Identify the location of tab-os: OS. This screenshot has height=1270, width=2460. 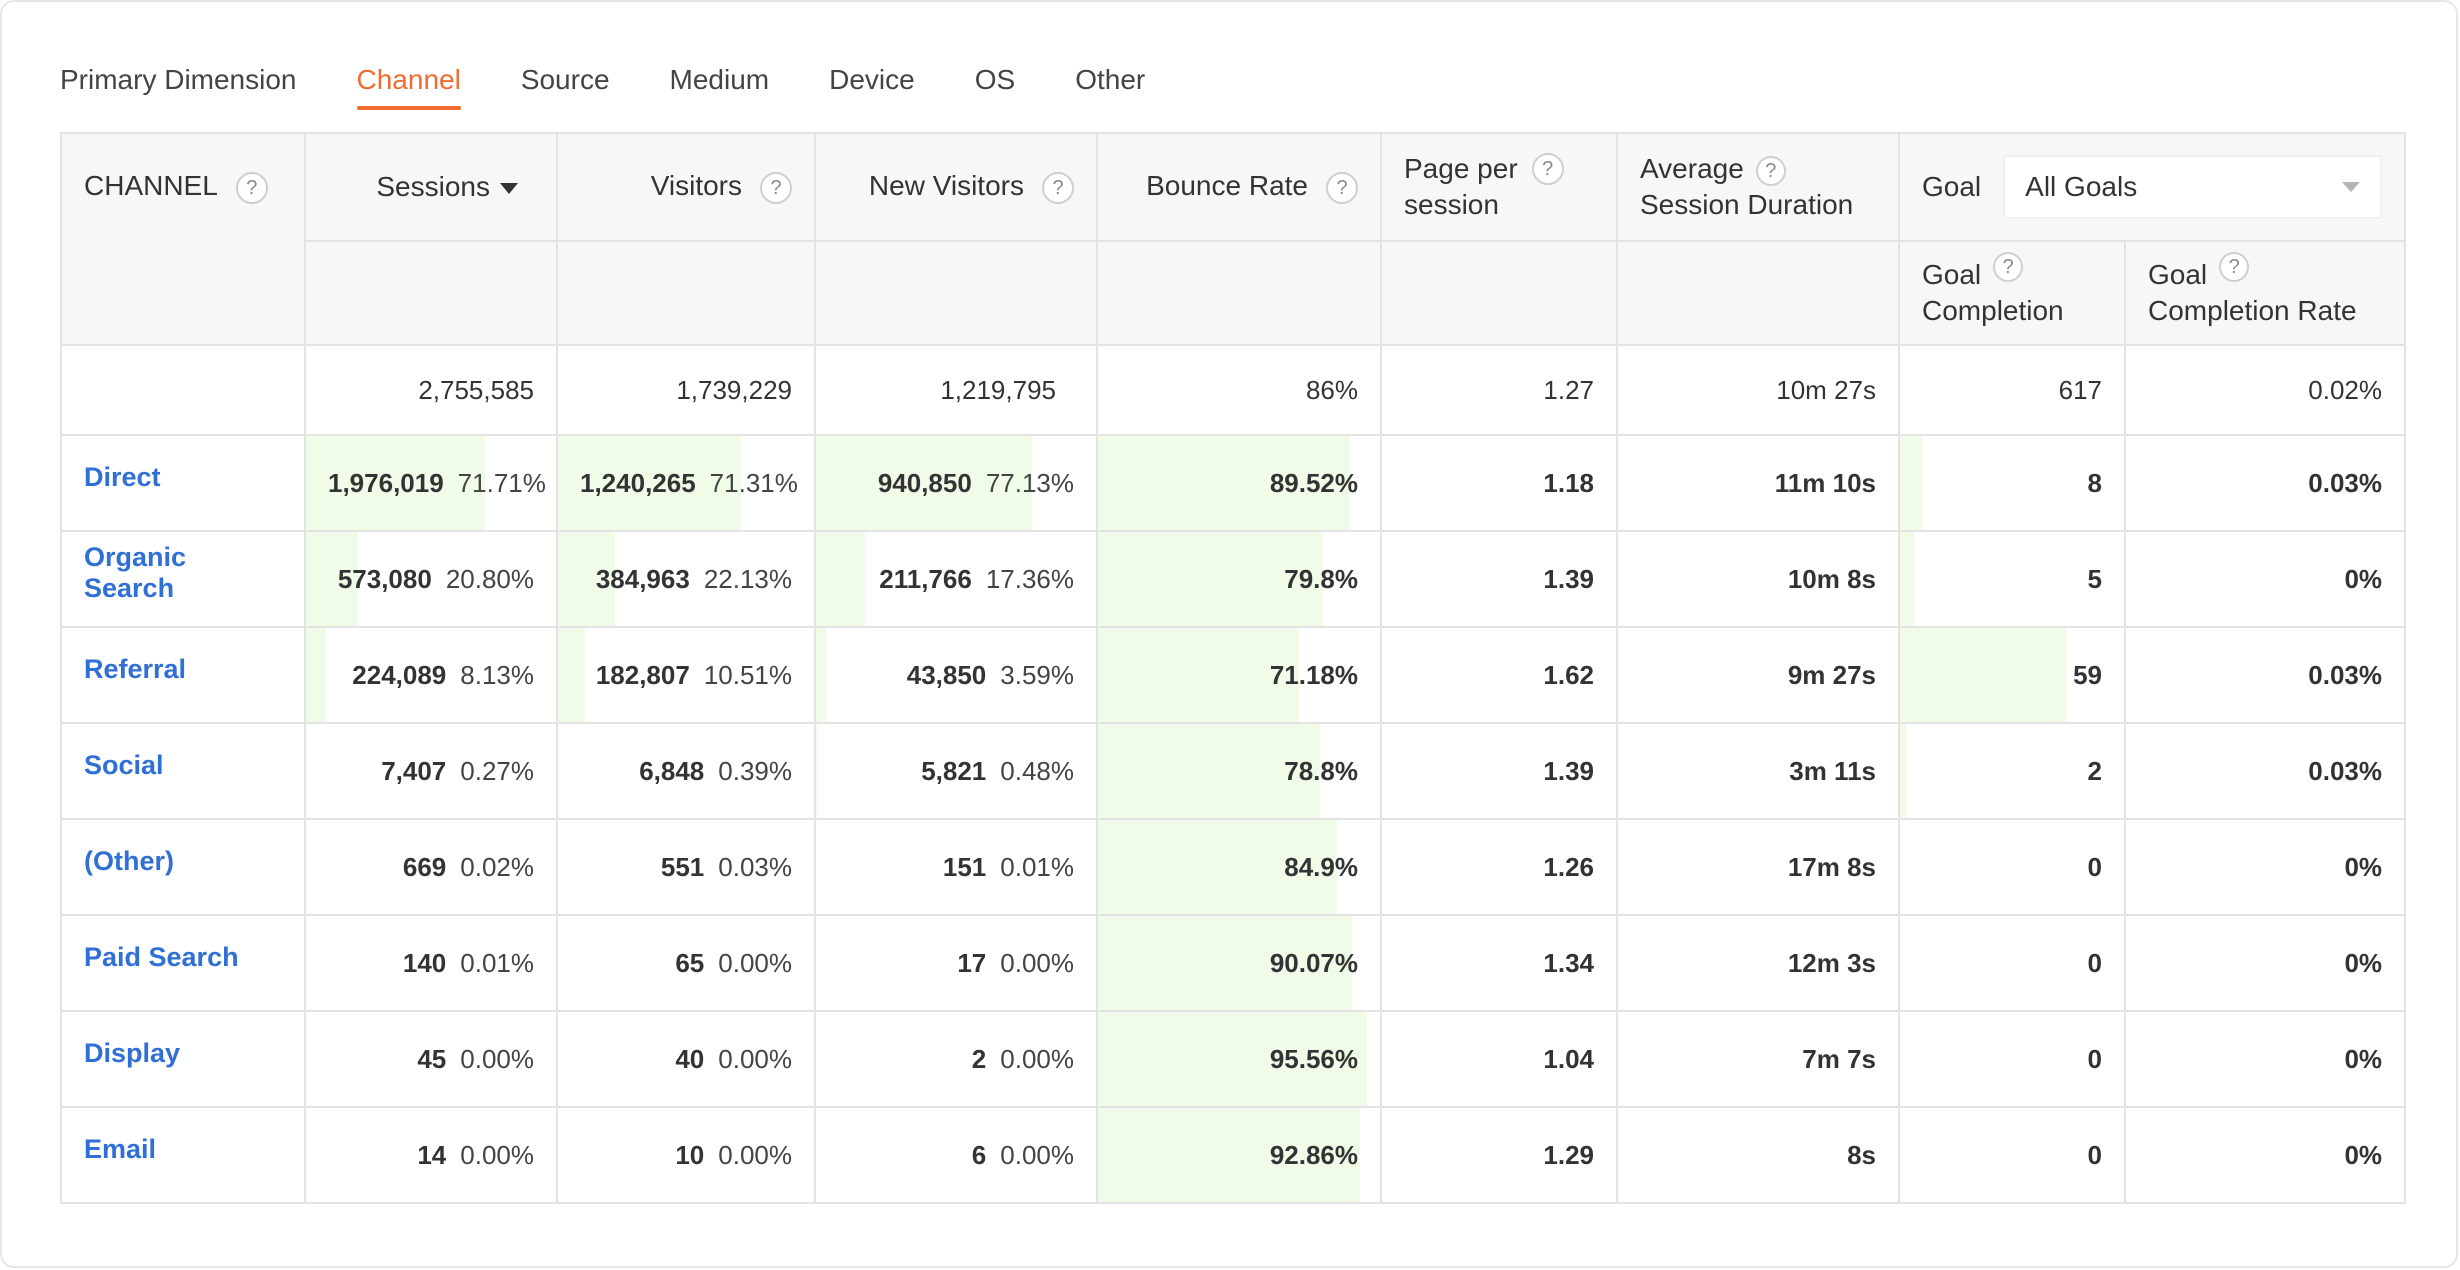
(995, 79).